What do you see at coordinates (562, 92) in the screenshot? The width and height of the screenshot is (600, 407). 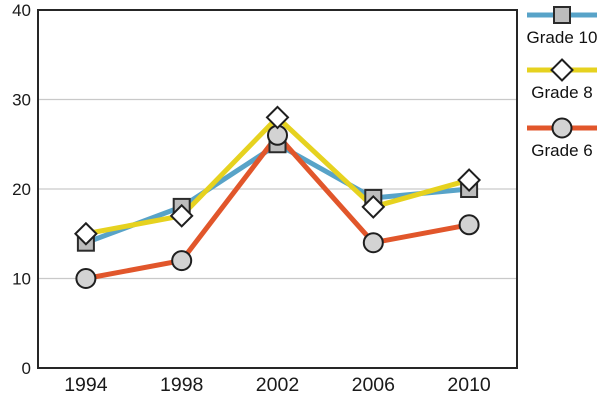 I see `legend-label-grade-8: Grade 8` at bounding box center [562, 92].